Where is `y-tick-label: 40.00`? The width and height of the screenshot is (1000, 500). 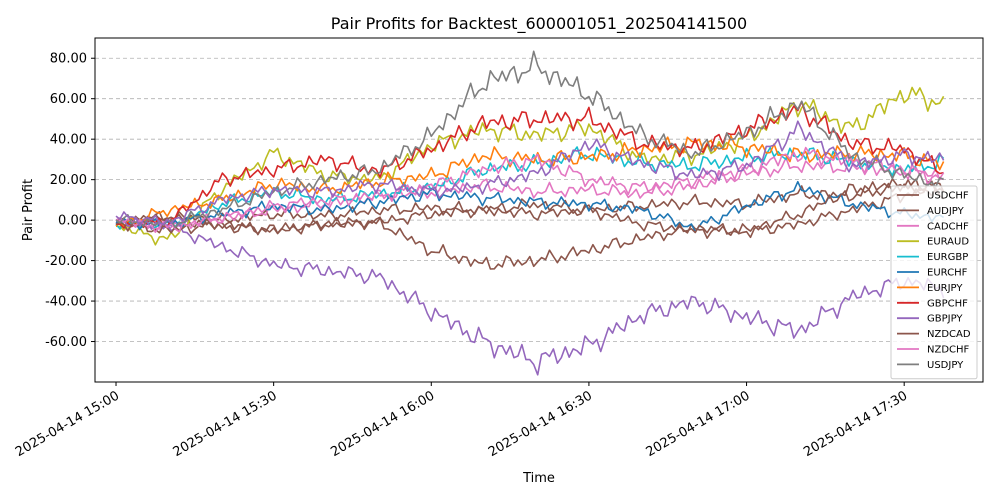 y-tick-label: 40.00 is located at coordinates (68, 140).